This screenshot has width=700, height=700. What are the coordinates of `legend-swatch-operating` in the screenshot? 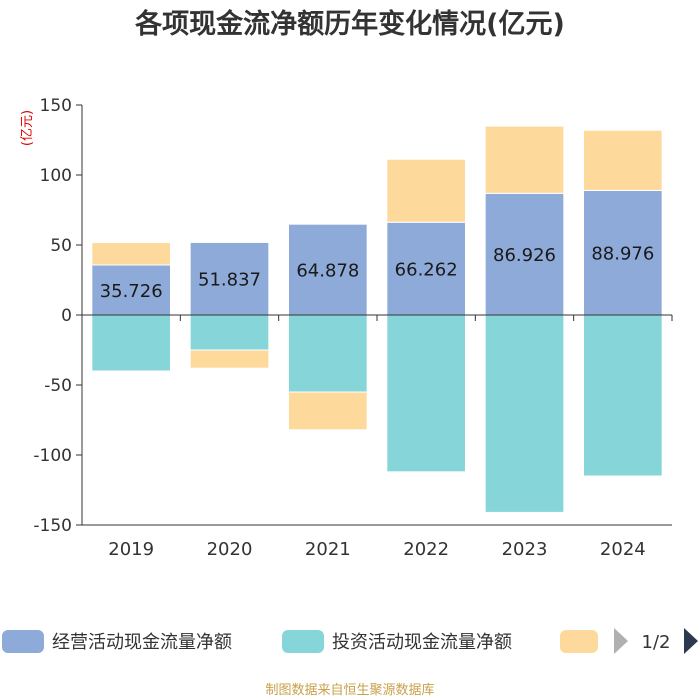 It's located at (23, 641).